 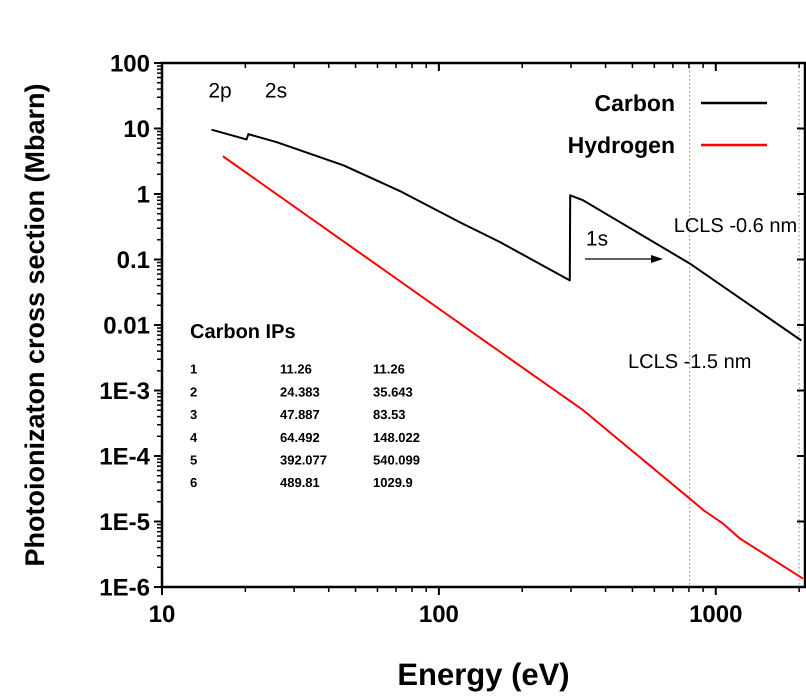 I want to click on y-tick-label: 10, so click(x=136, y=129).